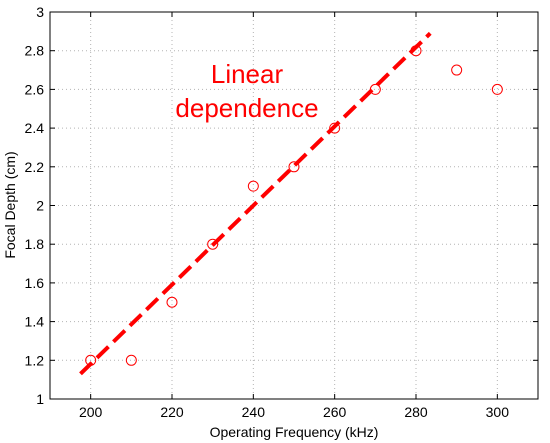 This screenshot has width=550, height=443. Describe the element at coordinates (498, 412) in the screenshot. I see `x-tick-label-5: 300` at that location.